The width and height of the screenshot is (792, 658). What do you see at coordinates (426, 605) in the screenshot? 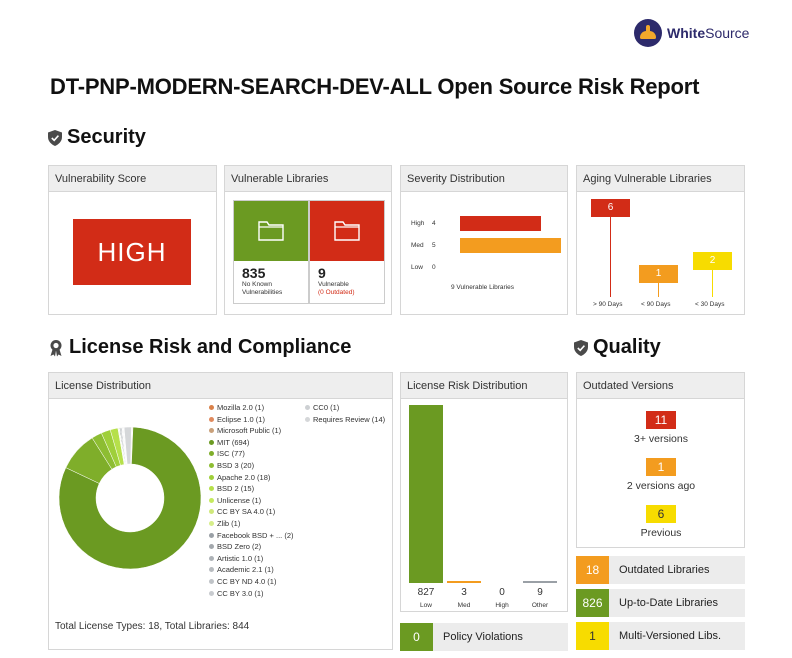
I see `license-risk-label: Low` at bounding box center [426, 605].